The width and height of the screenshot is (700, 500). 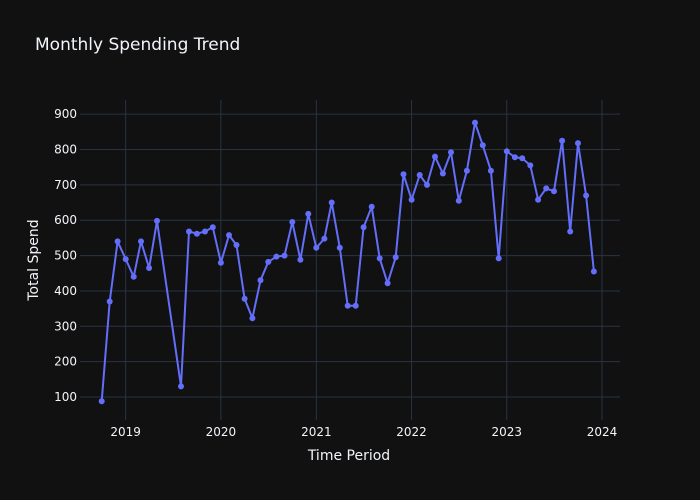 I want to click on x-tick-label: 2022, so click(x=411, y=432).